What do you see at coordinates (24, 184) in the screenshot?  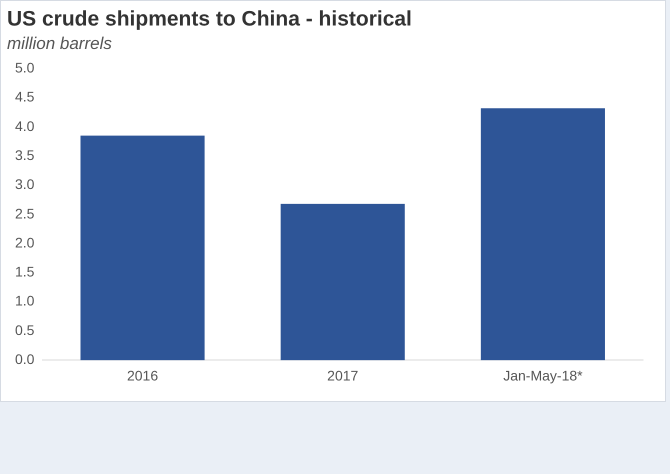 I see `y-tick-label: 3.0` at bounding box center [24, 184].